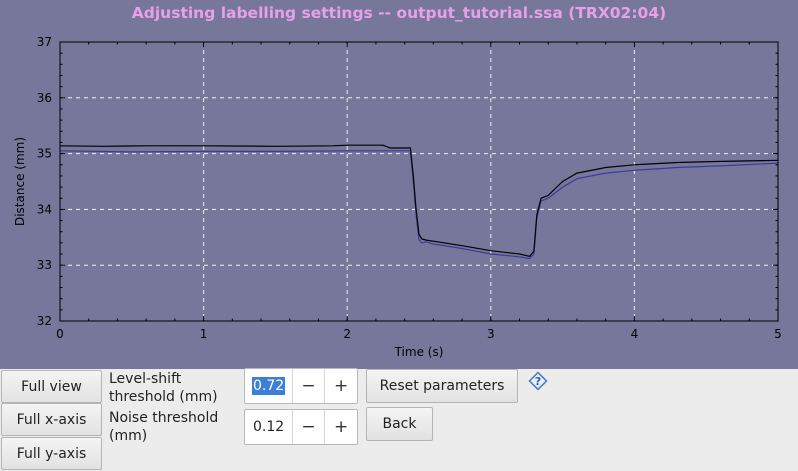  What do you see at coordinates (44, 42) in the screenshot?
I see `y-tick-label: 37` at bounding box center [44, 42].